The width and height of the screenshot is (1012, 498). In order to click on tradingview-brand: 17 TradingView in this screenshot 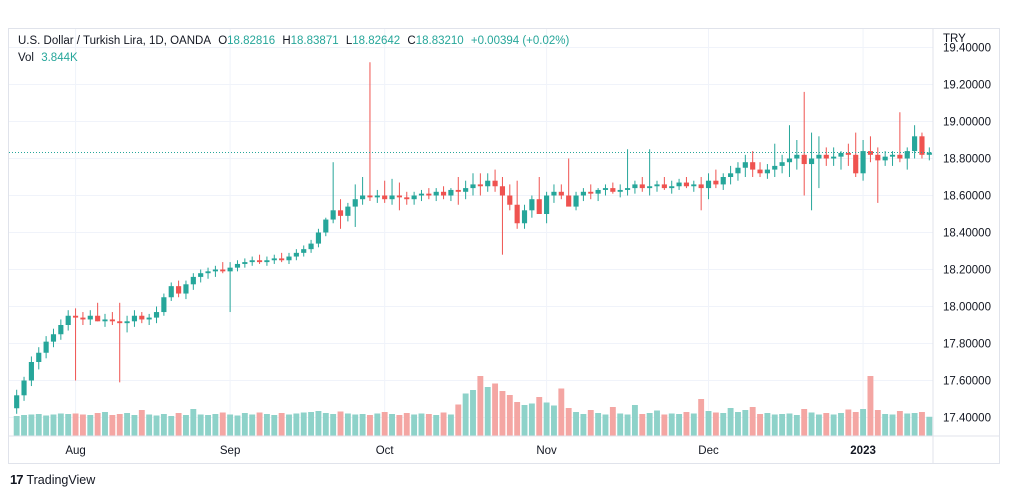, I will do `click(52, 479)`.